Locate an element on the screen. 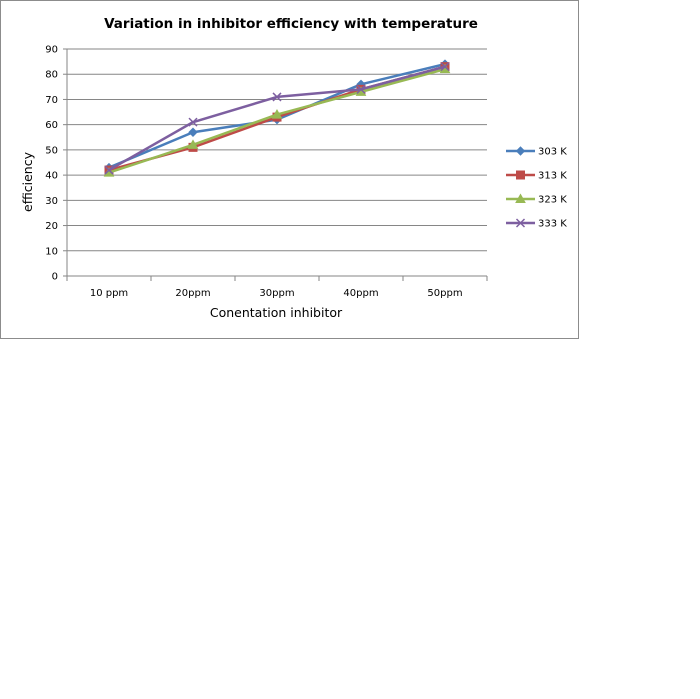  y-axis-label: efficiency is located at coordinates (27, 181).